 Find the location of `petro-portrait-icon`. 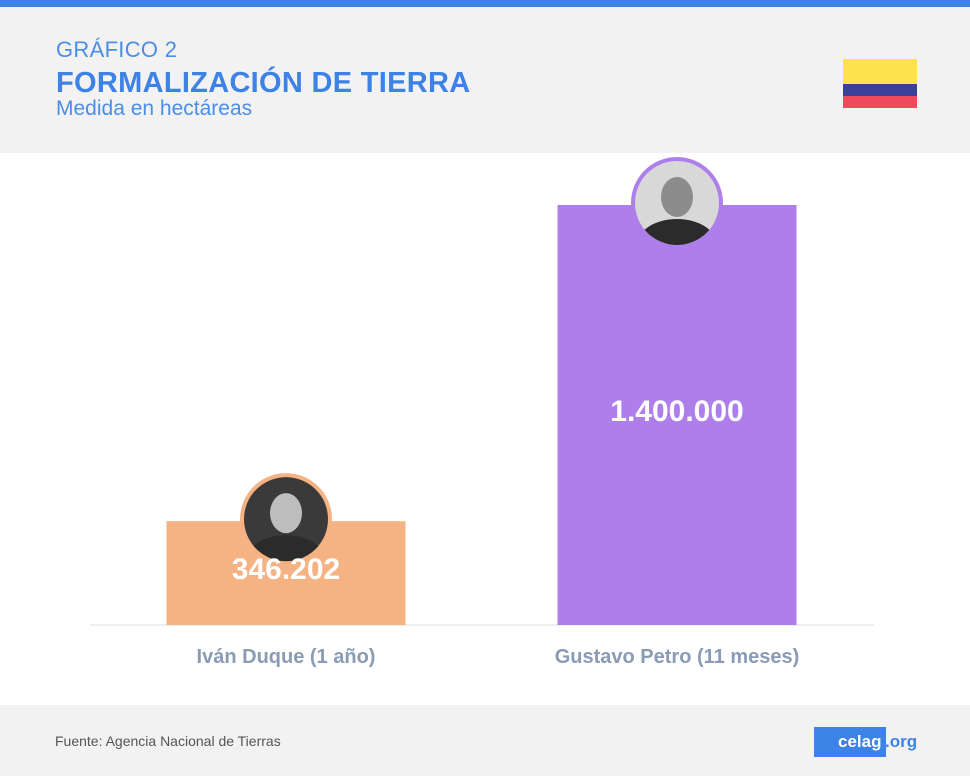

petro-portrait-icon is located at coordinates (677, 211).